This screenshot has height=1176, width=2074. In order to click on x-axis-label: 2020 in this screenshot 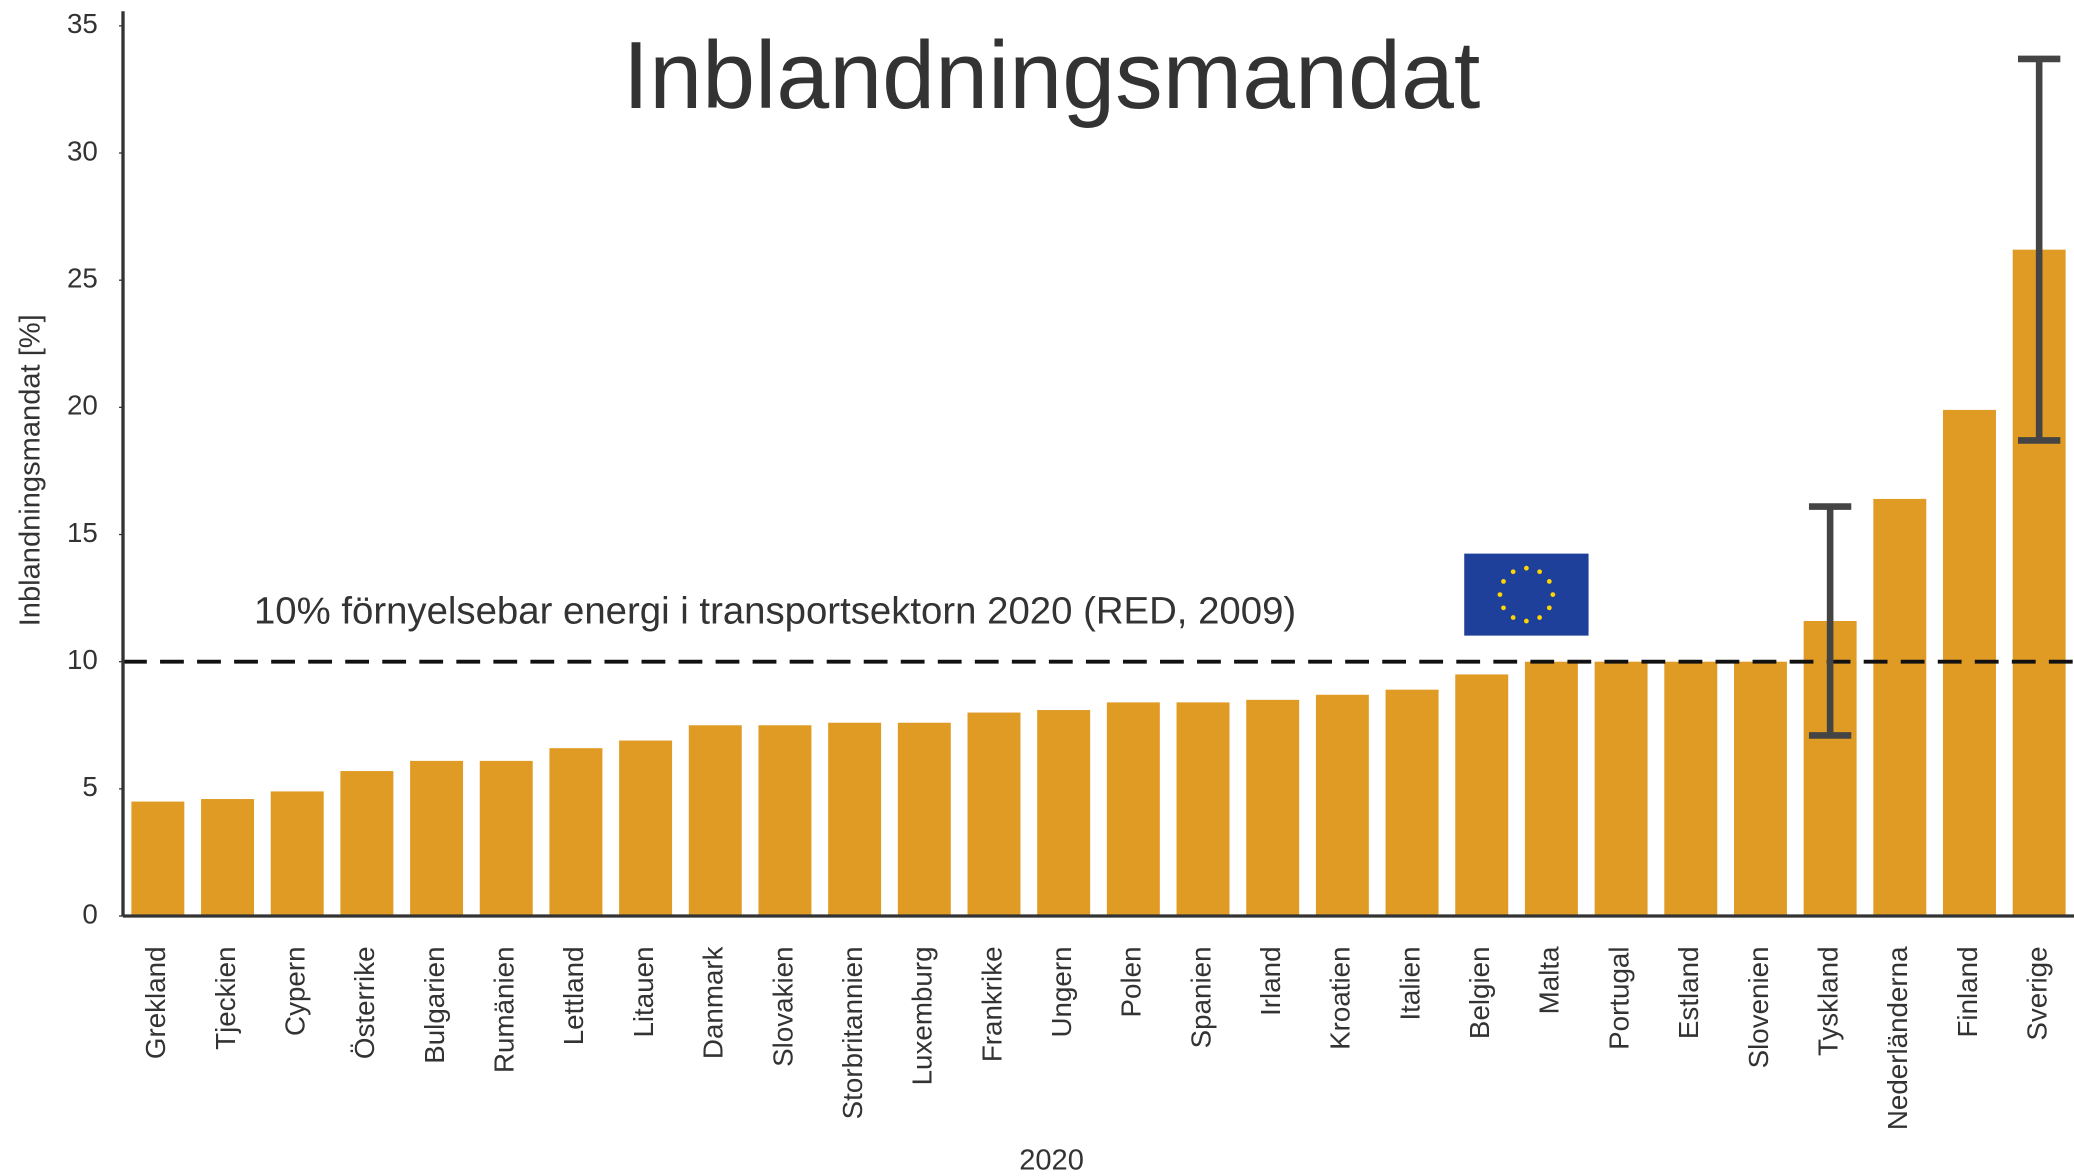, I will do `click(1051, 1160)`.